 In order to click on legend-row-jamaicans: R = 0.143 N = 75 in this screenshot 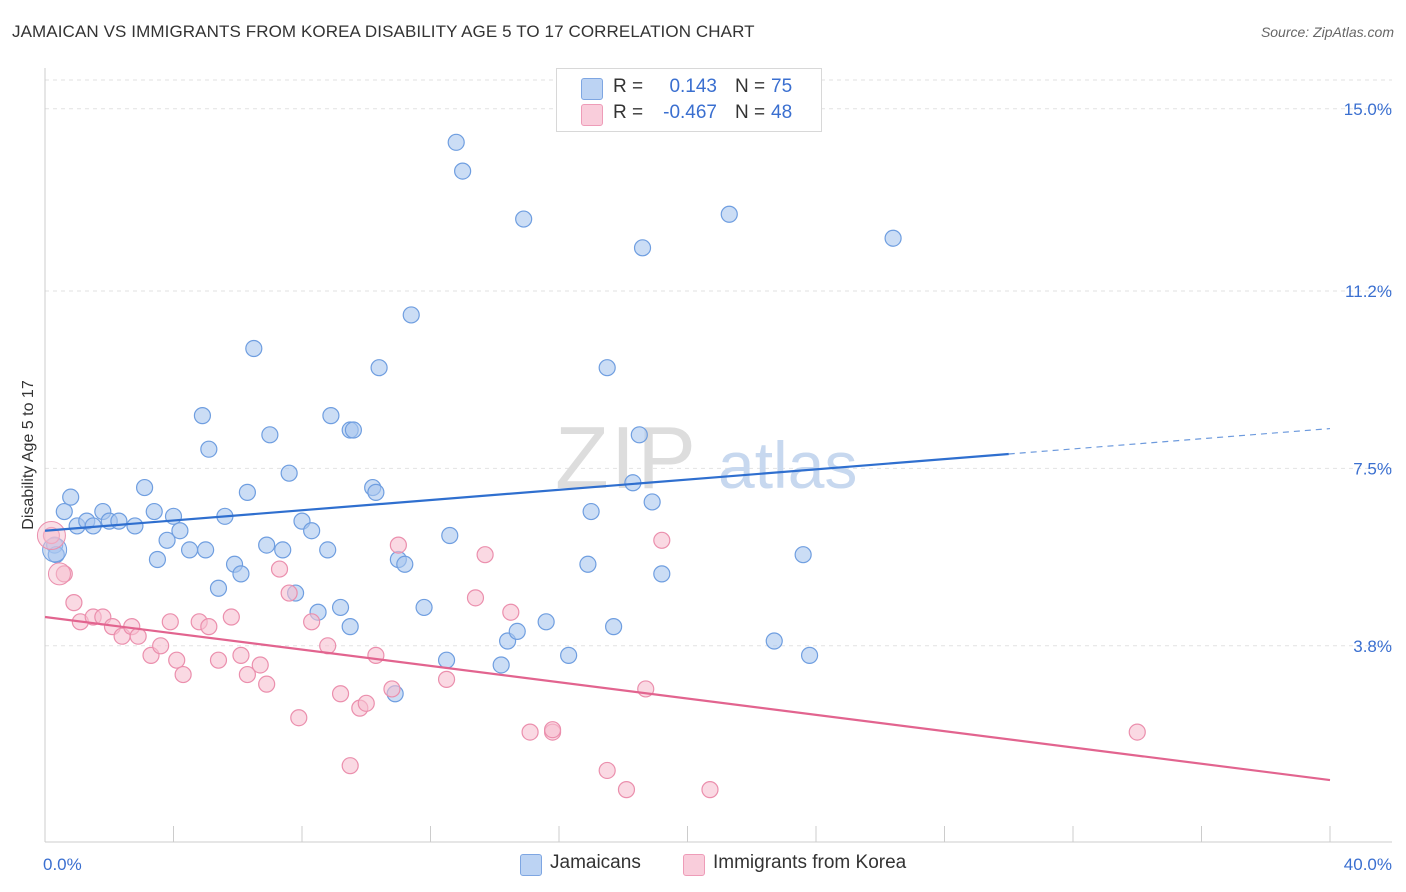, I will do `click(689, 88)`.